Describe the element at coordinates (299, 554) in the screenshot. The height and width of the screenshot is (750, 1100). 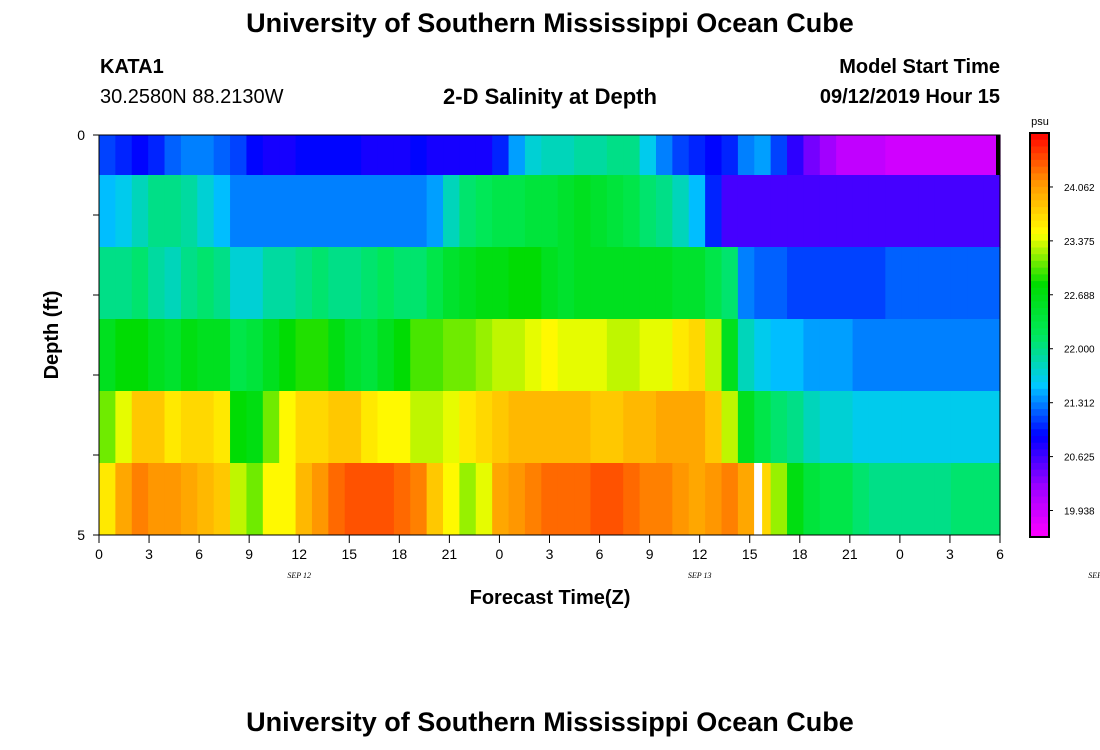
I see `x-tick-label: 12` at that location.